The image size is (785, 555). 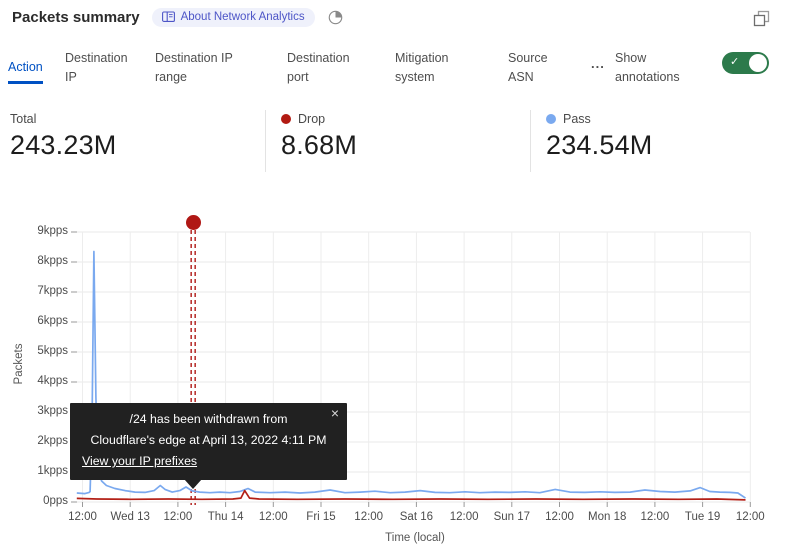 I want to click on x-tick-label: Thu 14, so click(x=225, y=517).